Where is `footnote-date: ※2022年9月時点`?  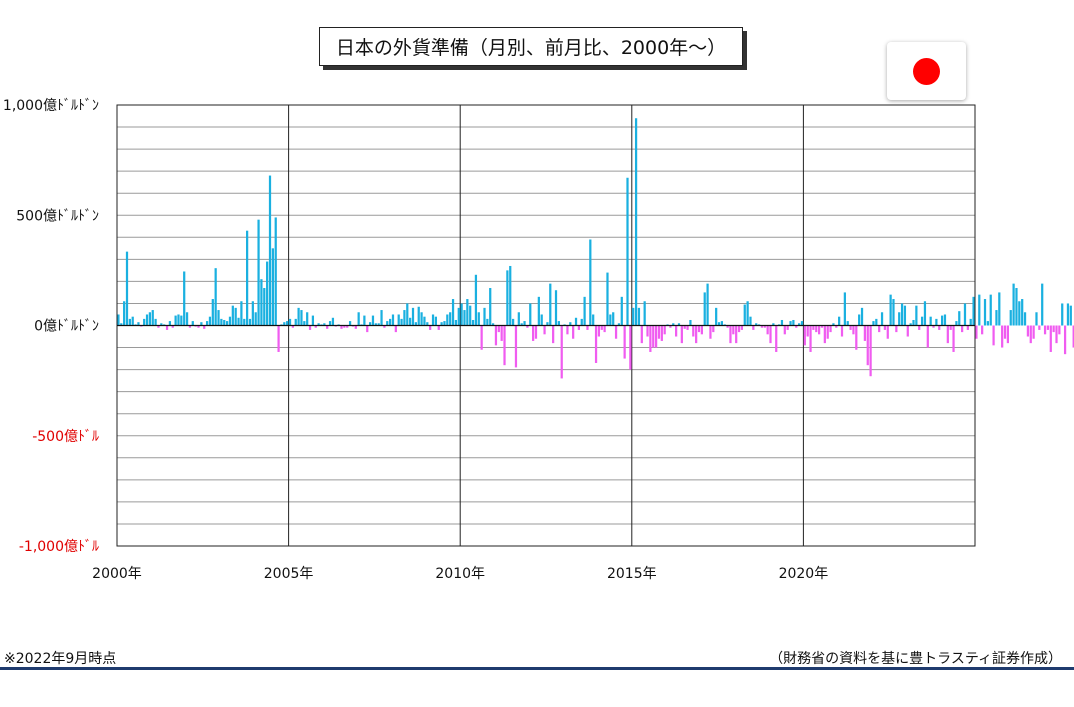 footnote-date: ※2022年9月時点 is located at coordinates (60, 659).